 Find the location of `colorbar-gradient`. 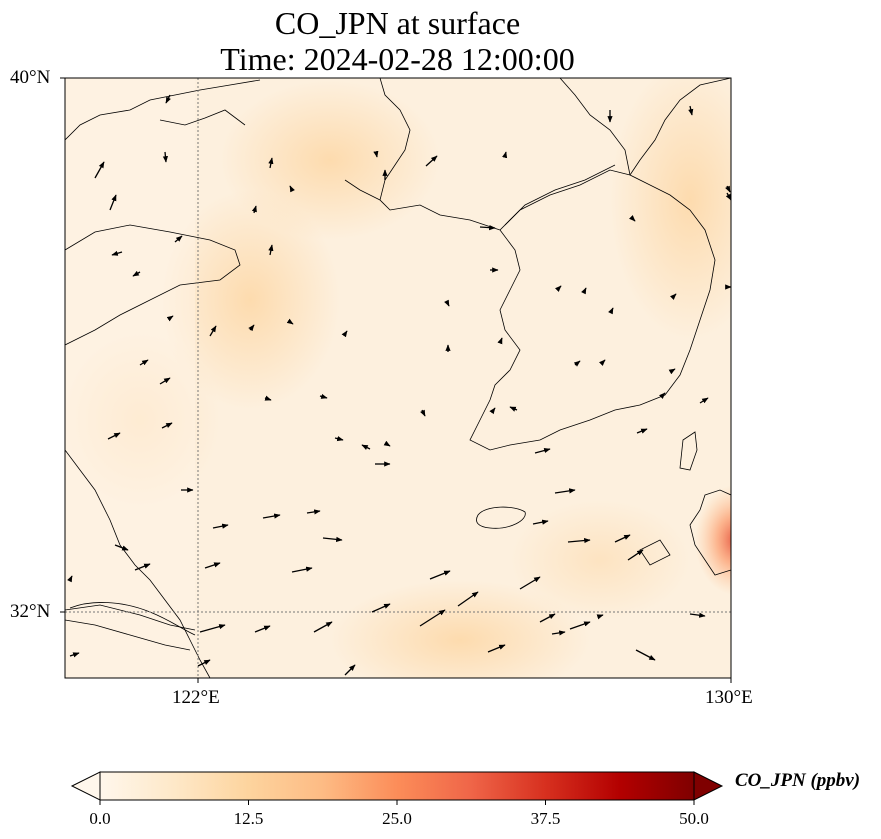

colorbar-gradient is located at coordinates (397, 786).